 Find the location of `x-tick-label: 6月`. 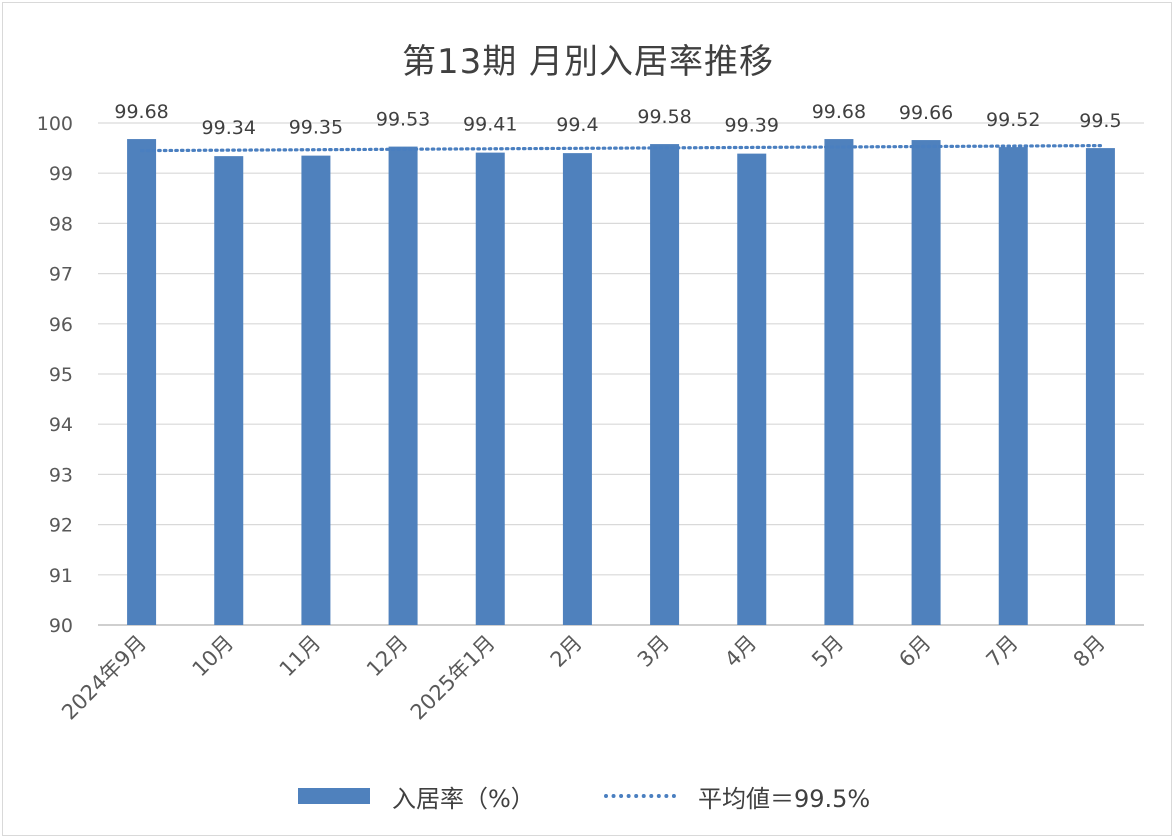

x-tick-label: 6月 is located at coordinates (914, 651).